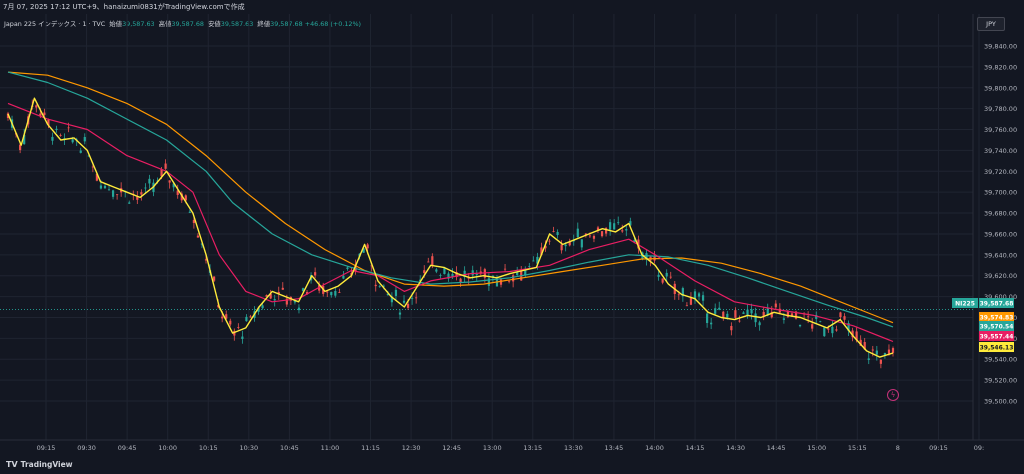  Describe the element at coordinates (187, 24) in the screenshot. I see `high-value: 39,587.68` at that location.